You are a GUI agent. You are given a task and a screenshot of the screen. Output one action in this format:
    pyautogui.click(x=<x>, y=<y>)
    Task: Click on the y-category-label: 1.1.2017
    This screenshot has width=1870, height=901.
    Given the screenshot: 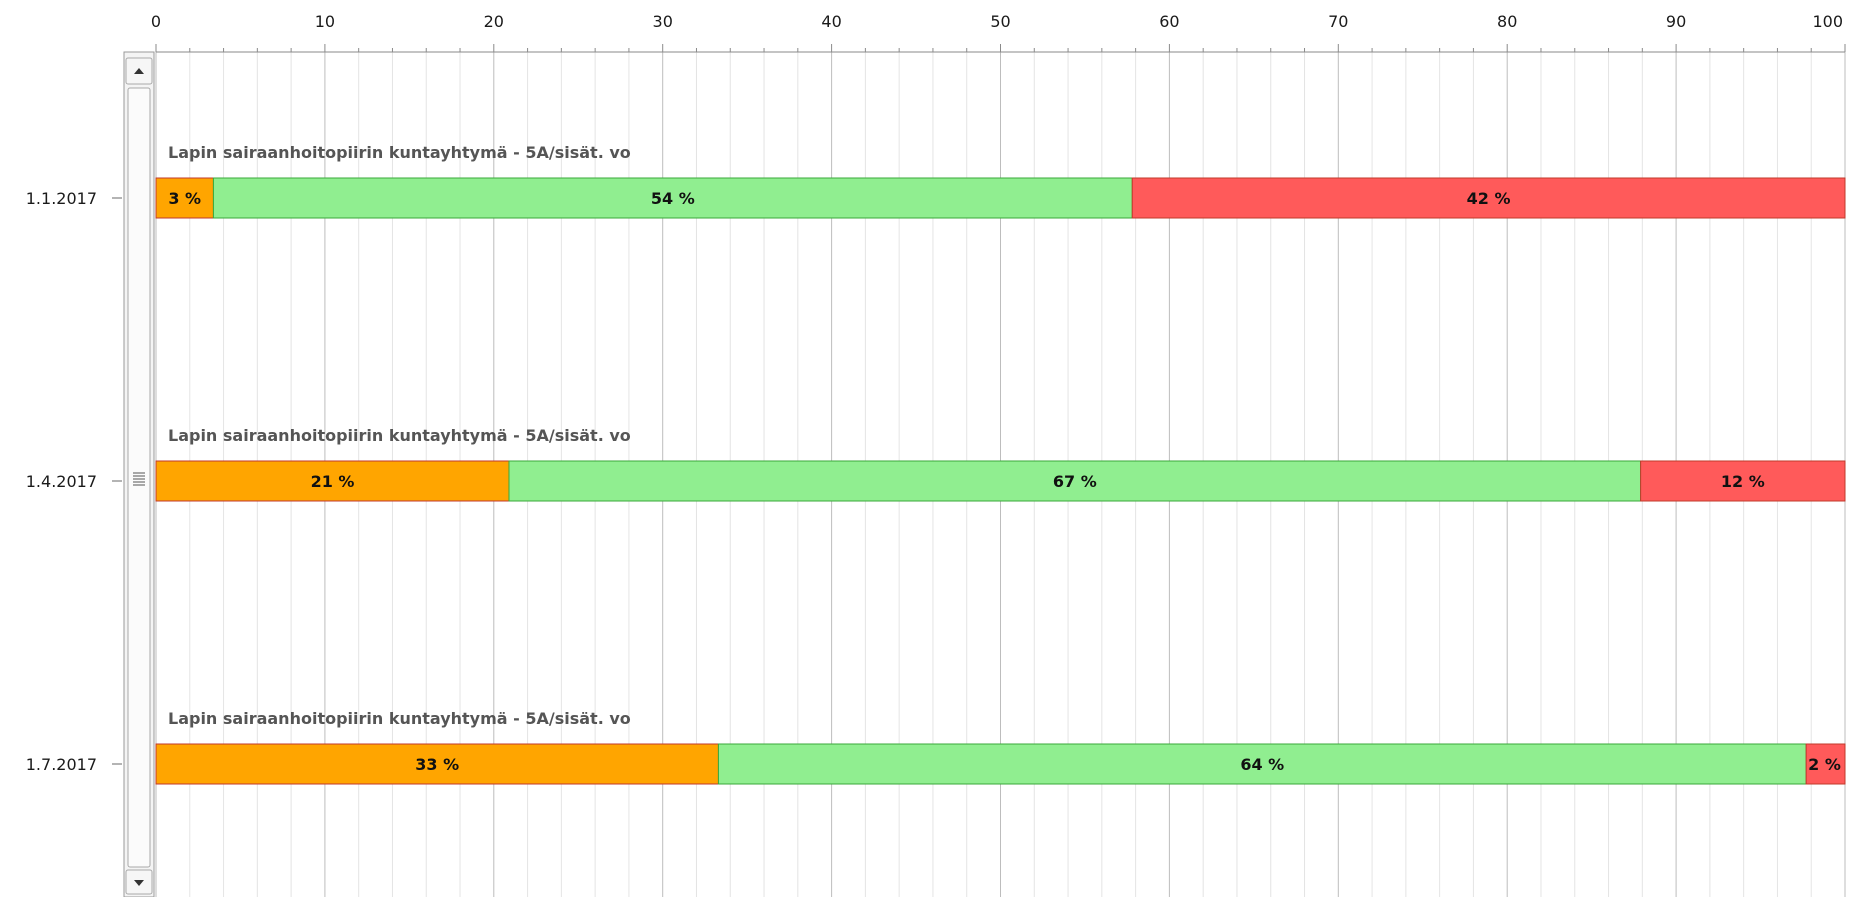 What is the action you would take?
    pyautogui.click(x=61, y=198)
    